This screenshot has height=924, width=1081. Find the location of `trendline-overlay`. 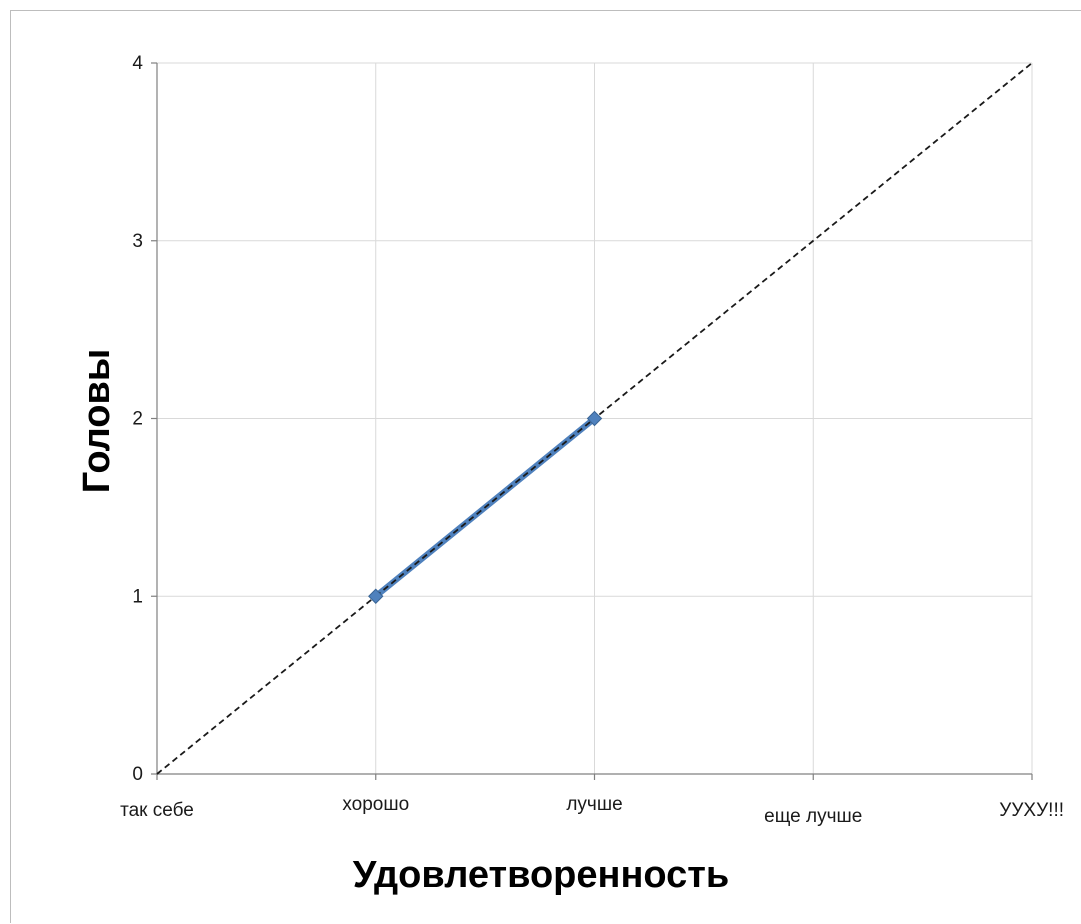

trendline-overlay is located at coordinates (485, 507).